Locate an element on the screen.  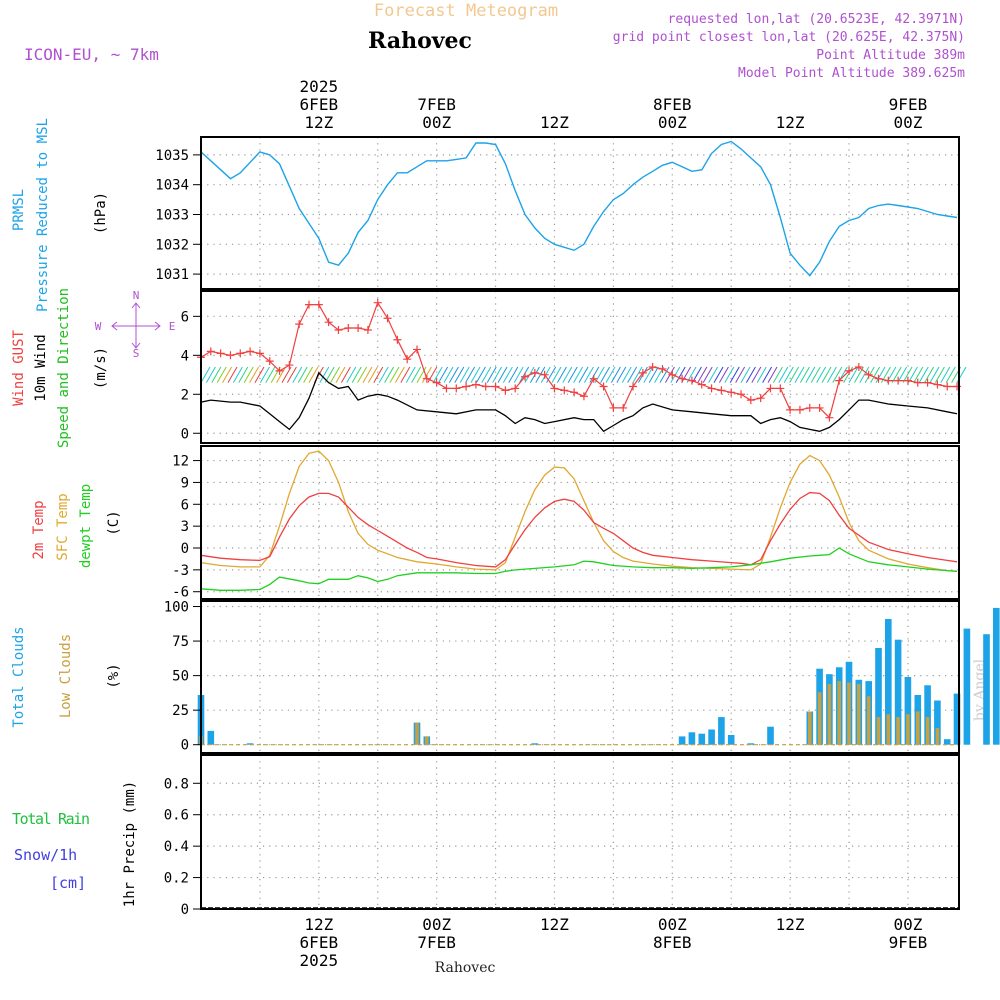
compass-e: E is located at coordinates (172, 326).